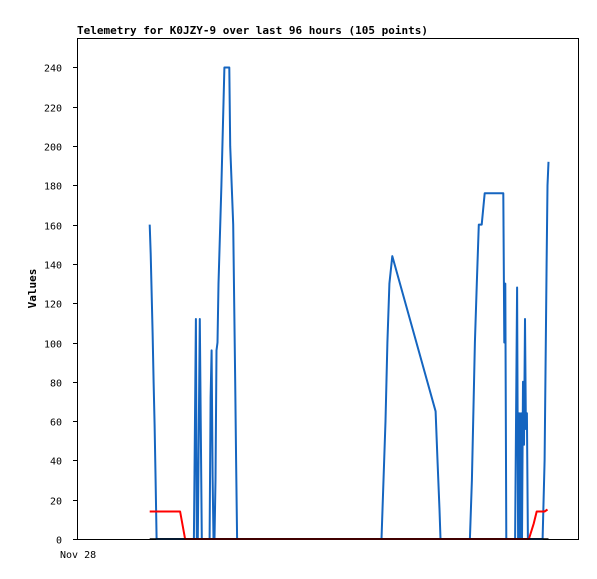  What do you see at coordinates (53, 69) in the screenshot?
I see `y-tick-label: 240` at bounding box center [53, 69].